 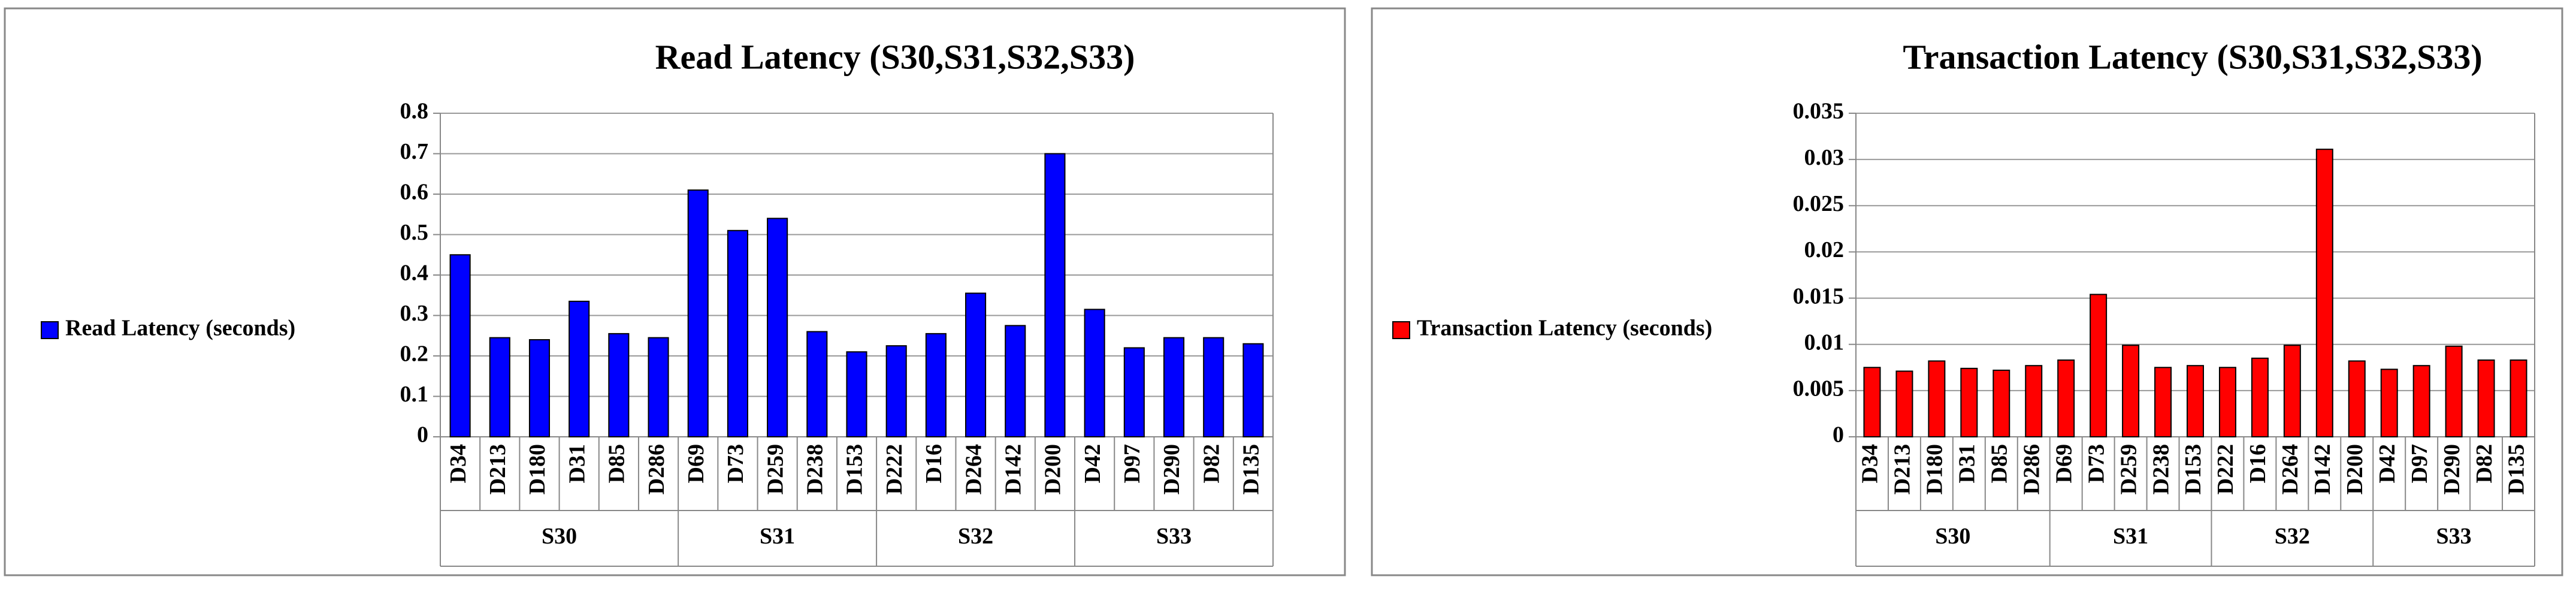 I want to click on y-tick-label: 0.5, so click(x=414, y=232).